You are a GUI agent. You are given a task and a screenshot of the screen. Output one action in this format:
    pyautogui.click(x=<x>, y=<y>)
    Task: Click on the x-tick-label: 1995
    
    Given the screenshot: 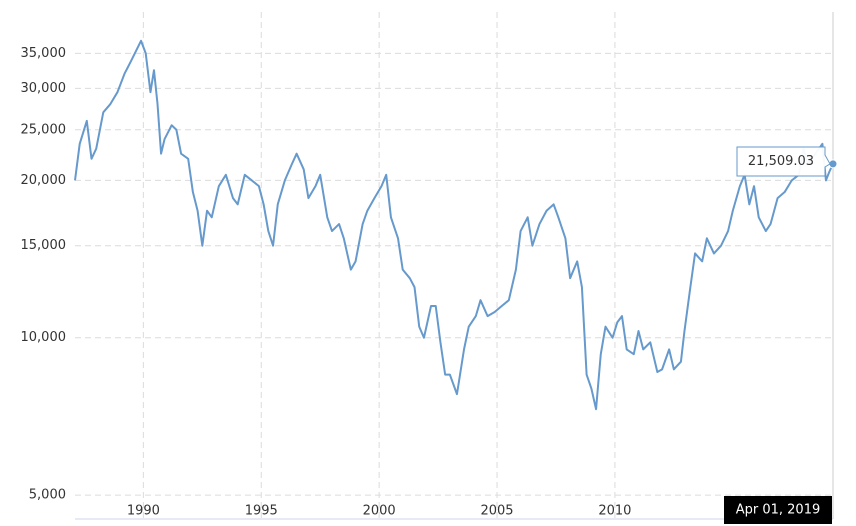 What is the action you would take?
    pyautogui.click(x=261, y=511)
    